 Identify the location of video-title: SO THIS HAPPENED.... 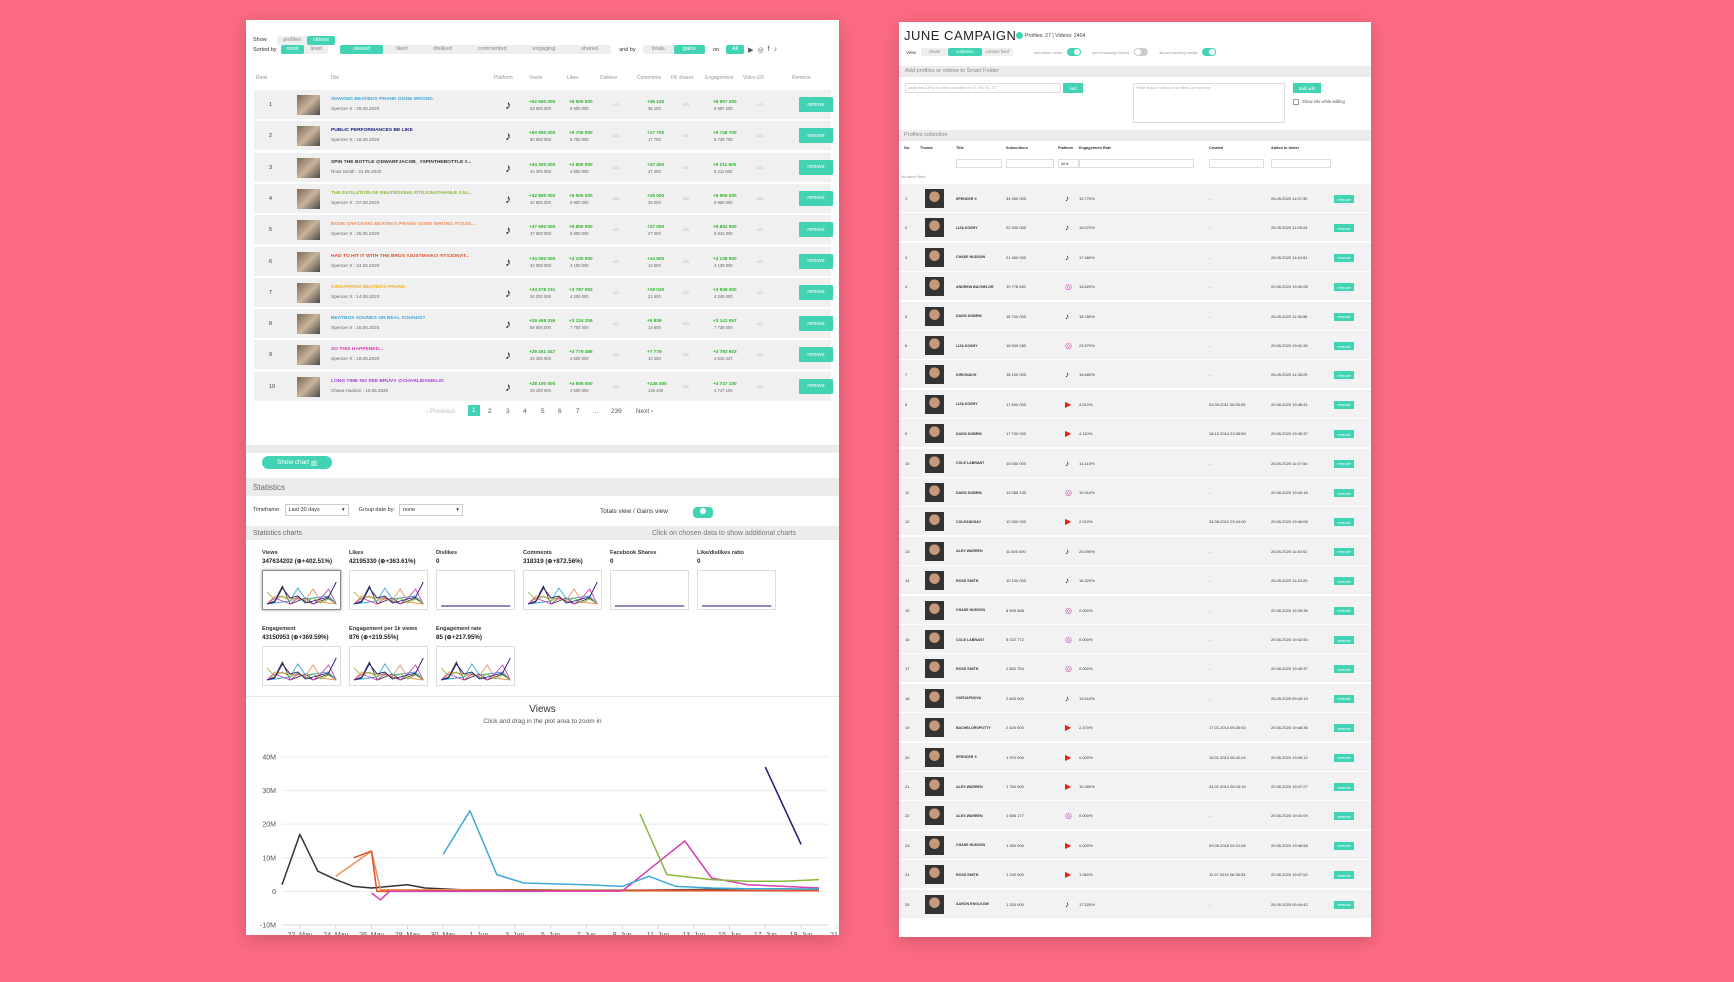
(357, 350).